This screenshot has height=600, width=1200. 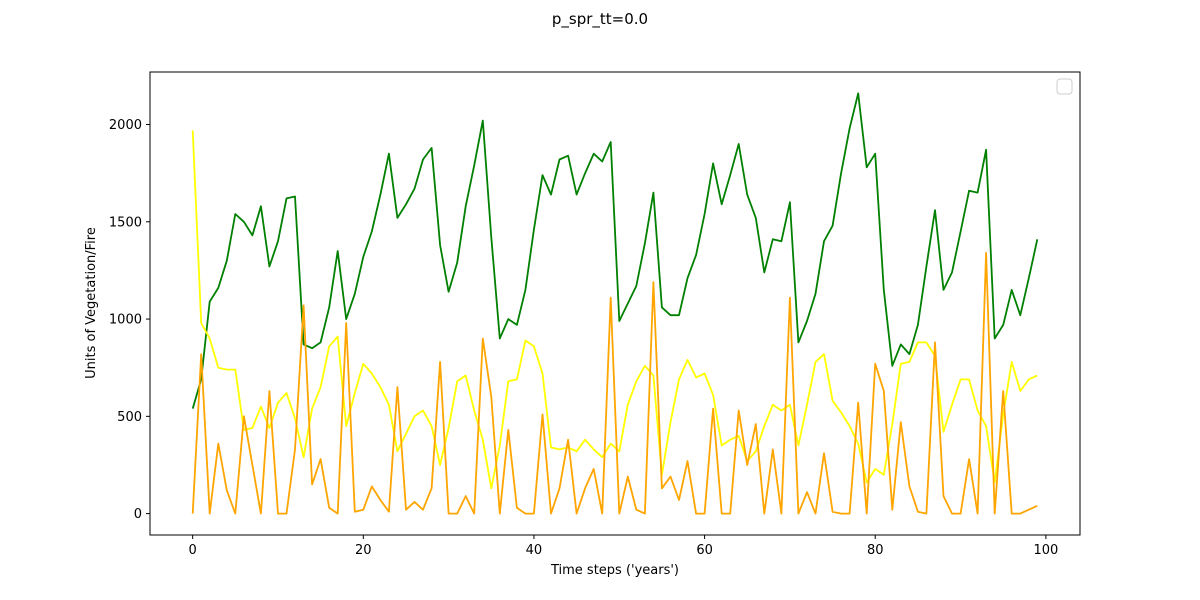 I want to click on y-tick-label: 1500, so click(x=125, y=222).